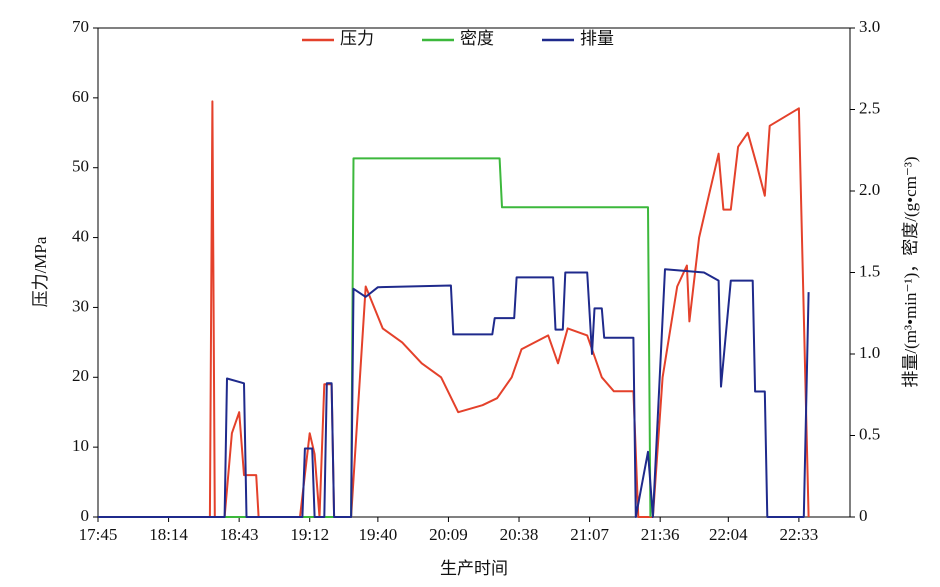  What do you see at coordinates (378, 534) in the screenshot?
I see `x-tick-label: 19:40` at bounding box center [378, 534].